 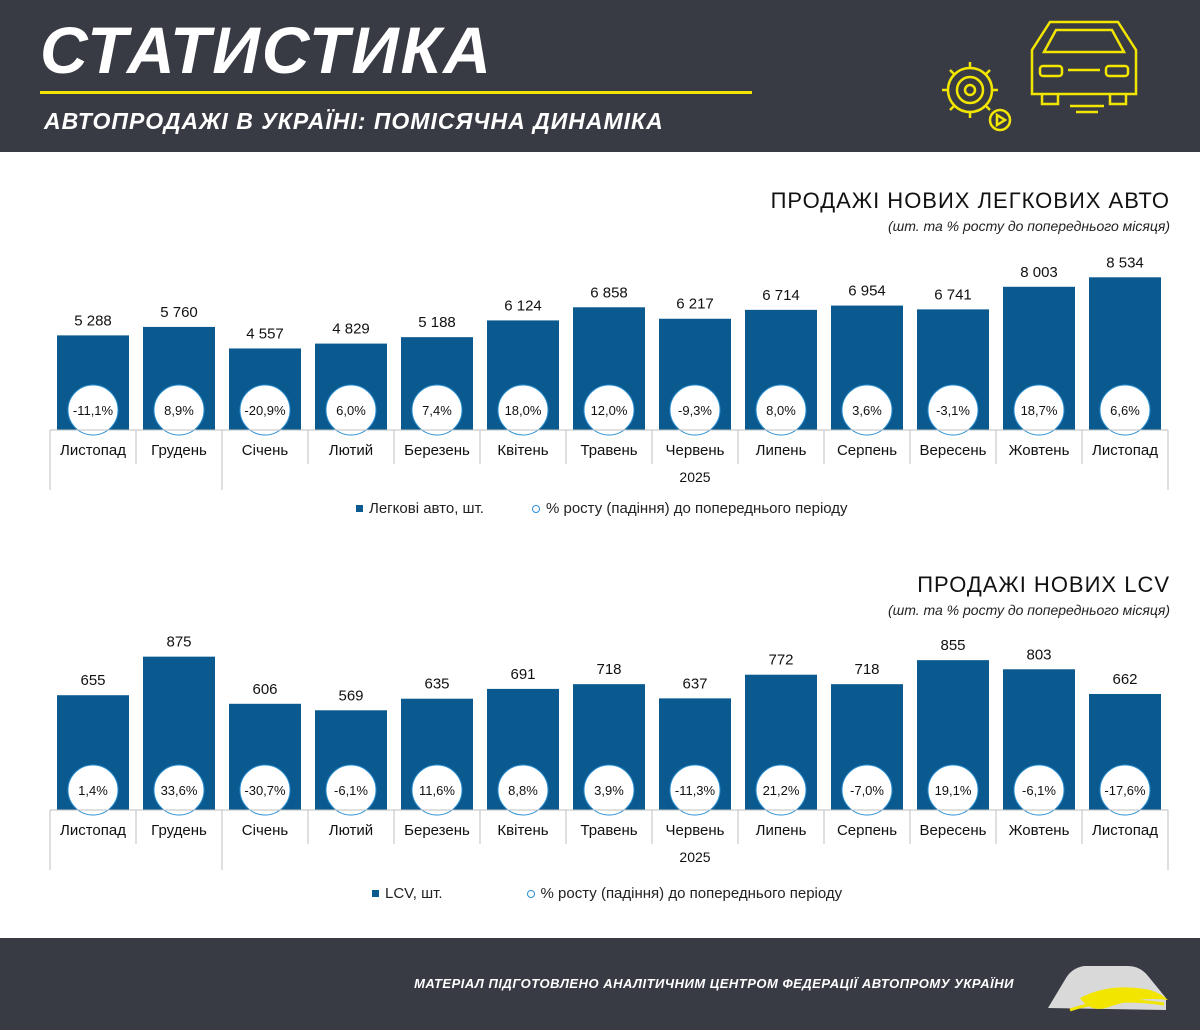 What do you see at coordinates (437, 830) in the screenshot?
I see `lcv-tick-label: Березень` at bounding box center [437, 830].